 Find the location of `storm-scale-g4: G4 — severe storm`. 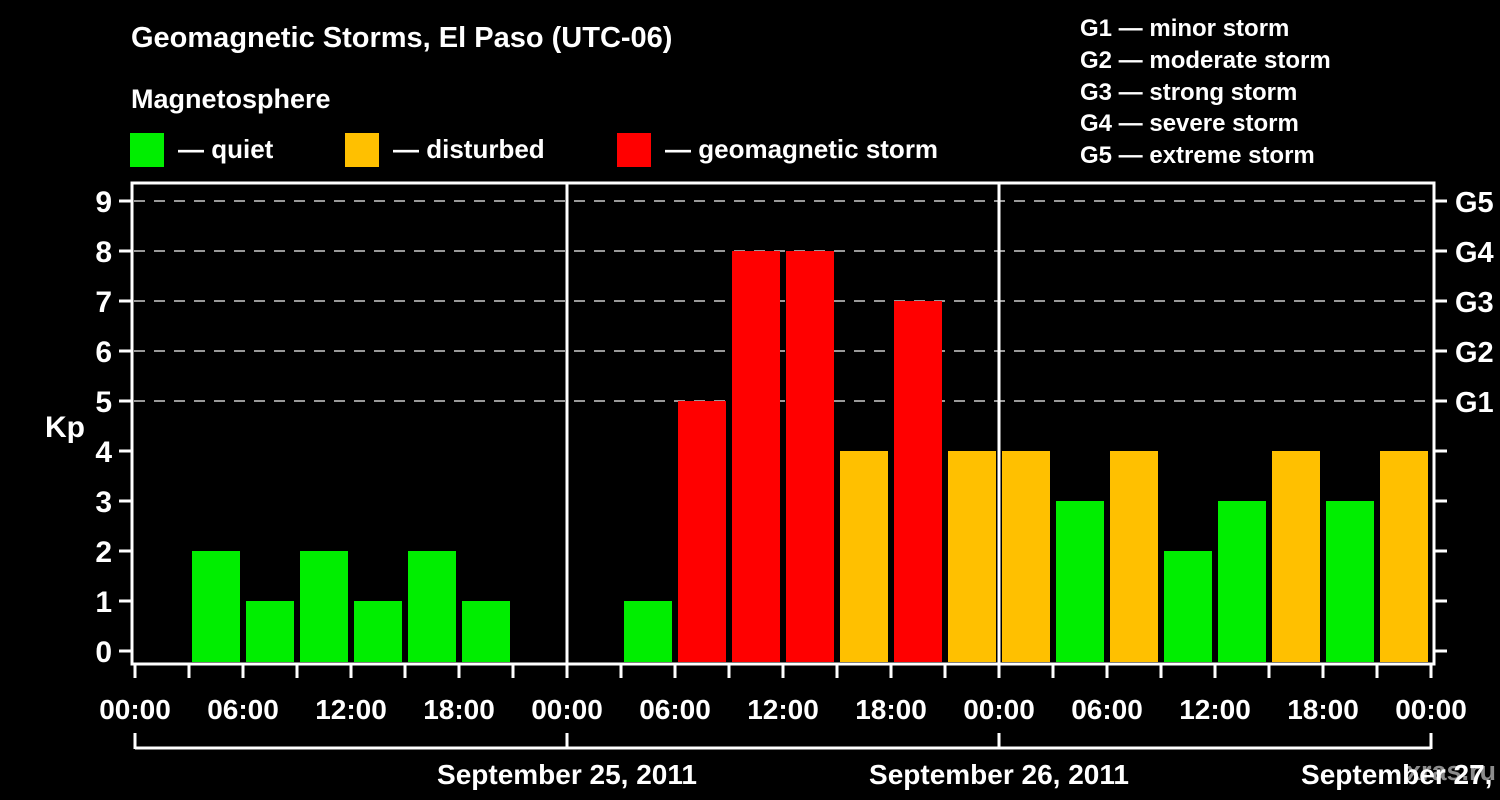

storm-scale-g4: G4 — severe storm is located at coordinates (1189, 124).